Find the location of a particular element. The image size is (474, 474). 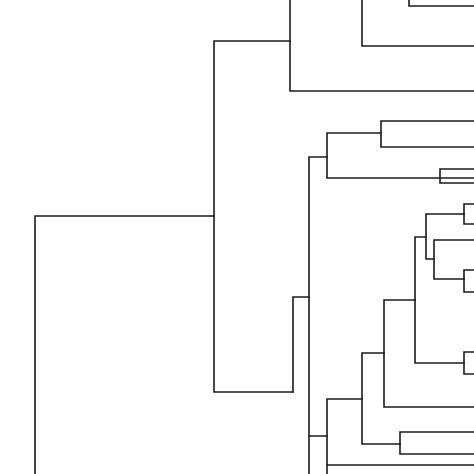

branch-deep-cluster-b is located at coordinates (430, 248).